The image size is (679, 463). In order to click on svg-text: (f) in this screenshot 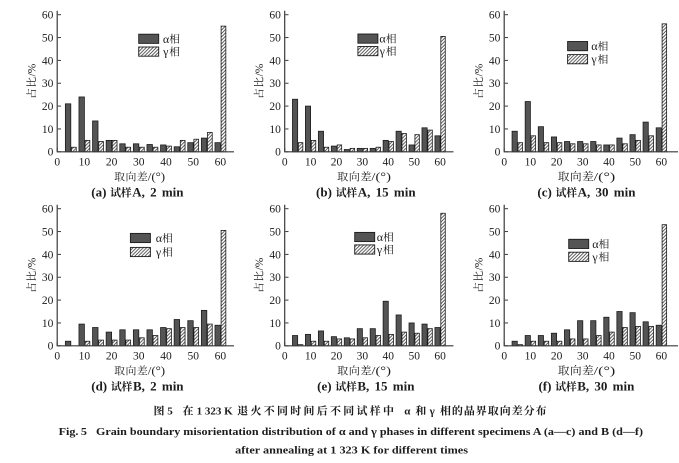, I will do `click(544, 386)`.